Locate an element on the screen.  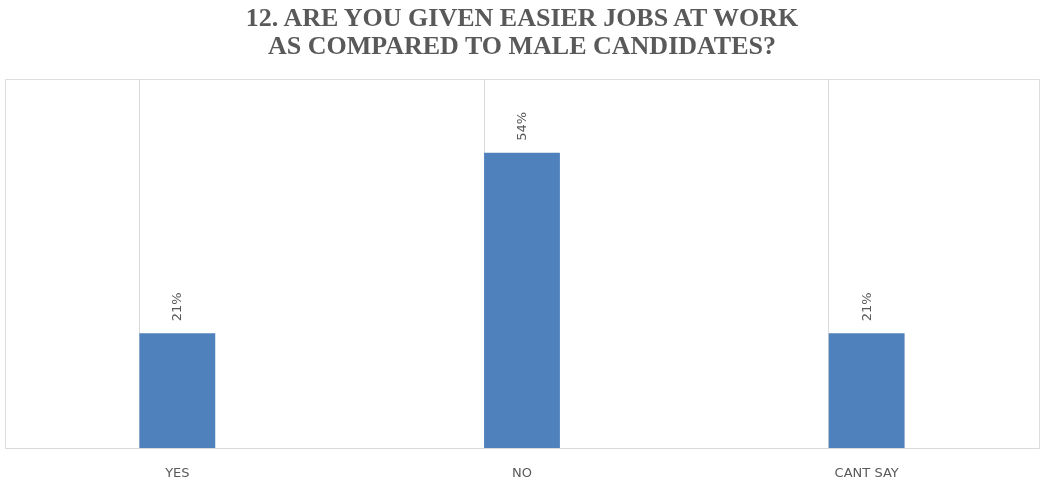
x-tick-label: YES is located at coordinates (177, 472).